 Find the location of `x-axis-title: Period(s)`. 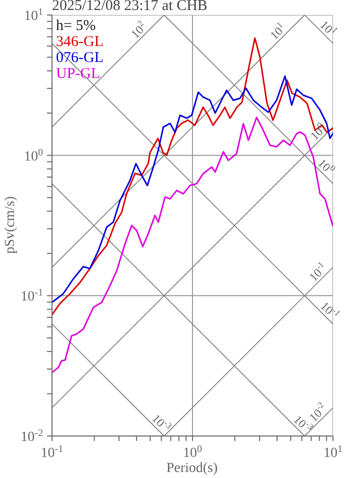

x-axis-title: Period(s) is located at coordinates (192, 468).